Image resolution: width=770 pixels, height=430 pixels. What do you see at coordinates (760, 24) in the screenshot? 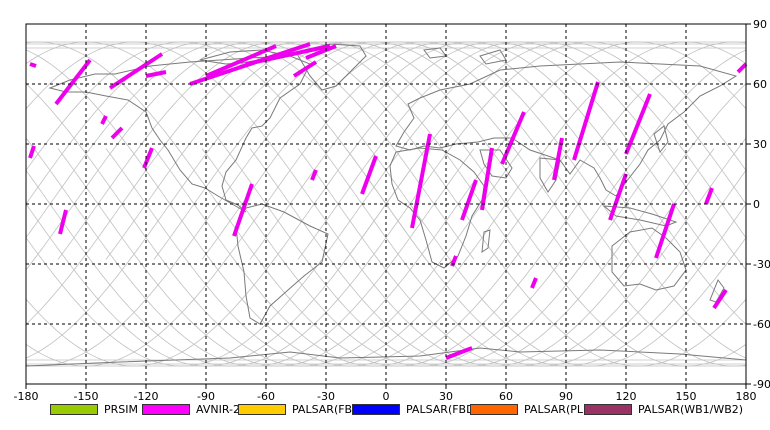
I see `y-tick-label: 90` at bounding box center [760, 24].